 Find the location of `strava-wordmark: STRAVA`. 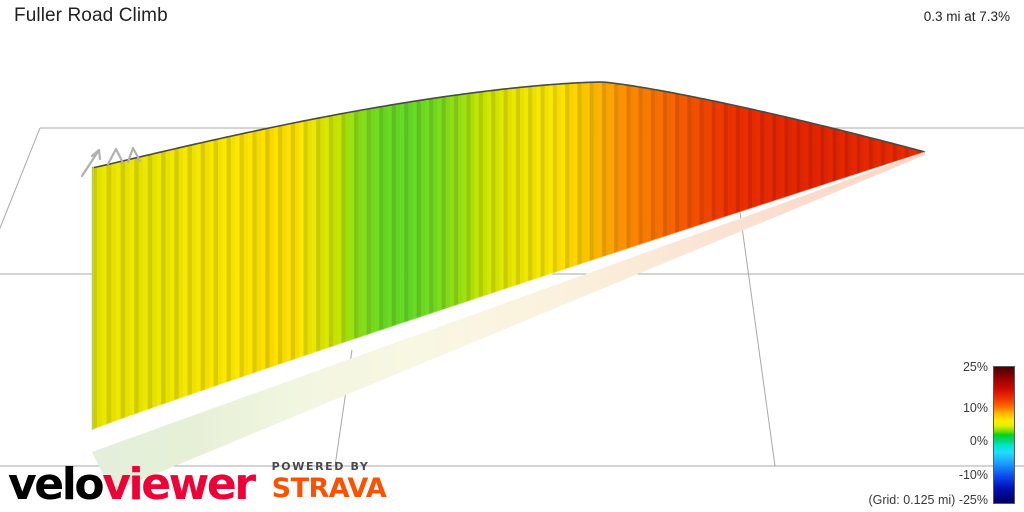

strava-wordmark: STRAVA is located at coordinates (329, 488).